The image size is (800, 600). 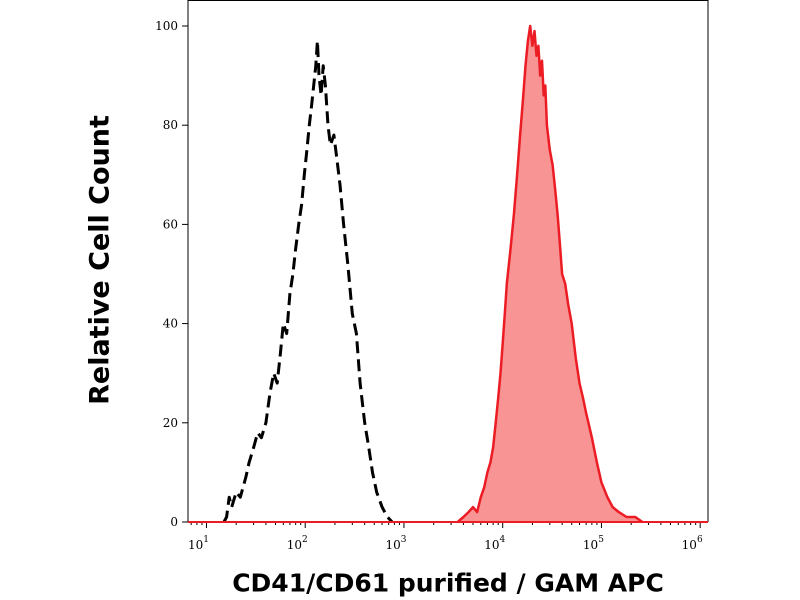 What do you see at coordinates (170, 423) in the screenshot?
I see `y-tick-label: 20` at bounding box center [170, 423].